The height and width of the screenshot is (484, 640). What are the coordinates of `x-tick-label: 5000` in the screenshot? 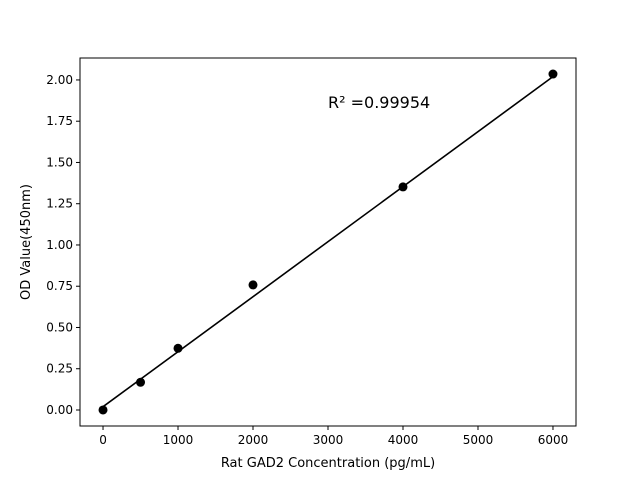 It's located at (478, 440).